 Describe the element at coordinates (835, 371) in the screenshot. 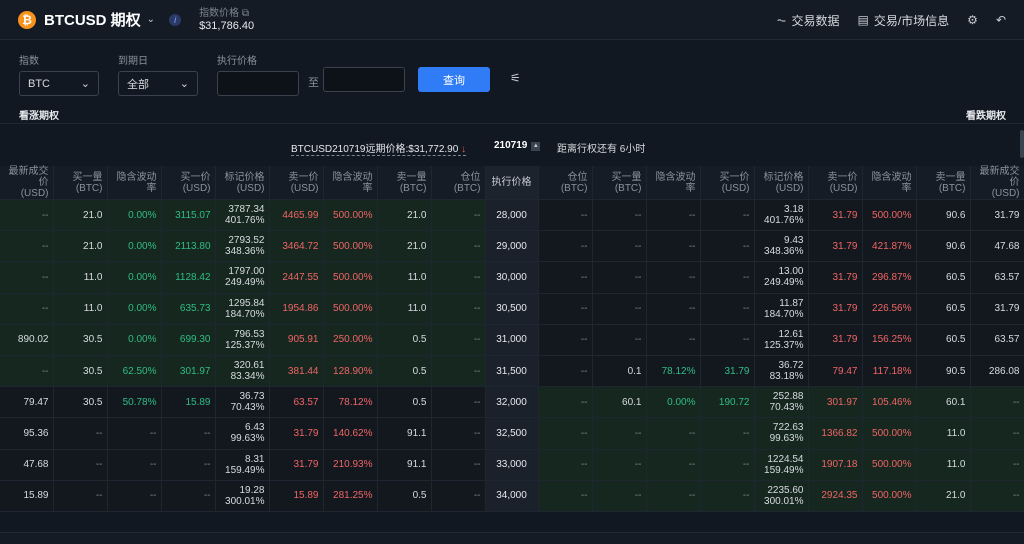

I see `put-ask-price-cell: 79.47` at that location.